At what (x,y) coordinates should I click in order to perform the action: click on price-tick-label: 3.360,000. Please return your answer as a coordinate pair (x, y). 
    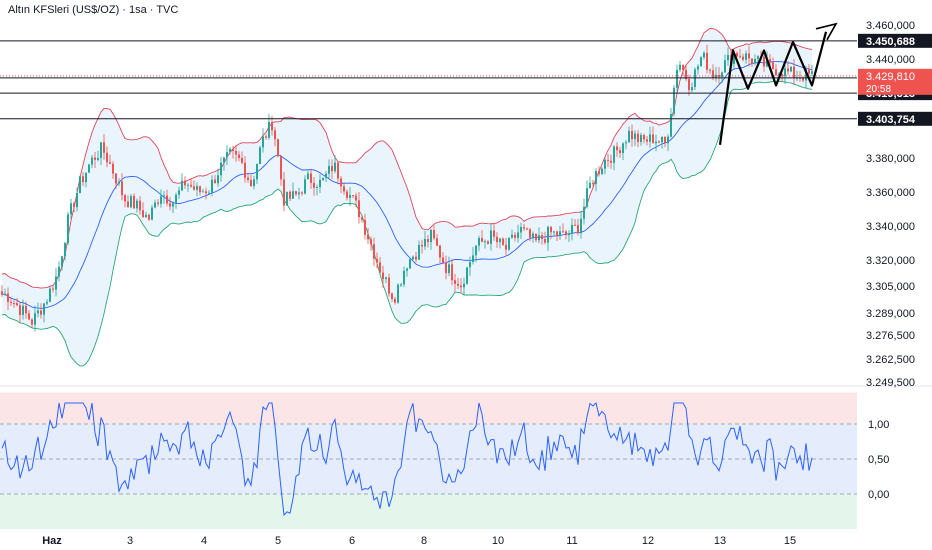
    Looking at the image, I should click on (890, 193).